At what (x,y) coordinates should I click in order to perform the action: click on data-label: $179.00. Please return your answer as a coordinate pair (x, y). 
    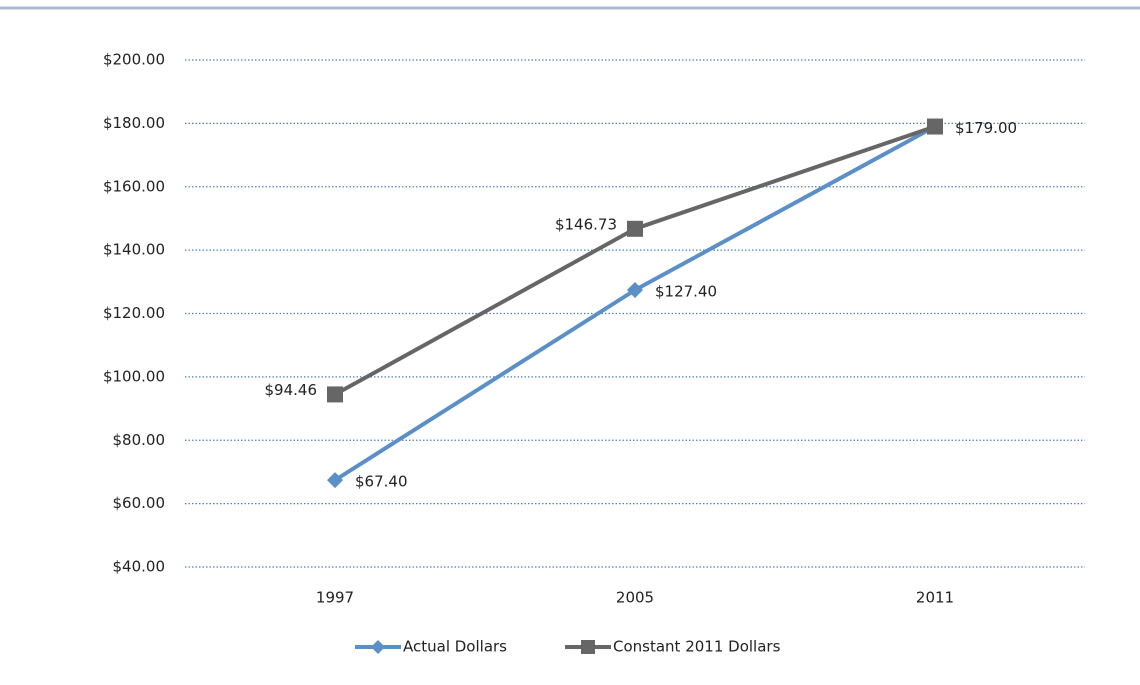
    Looking at the image, I should click on (986, 128).